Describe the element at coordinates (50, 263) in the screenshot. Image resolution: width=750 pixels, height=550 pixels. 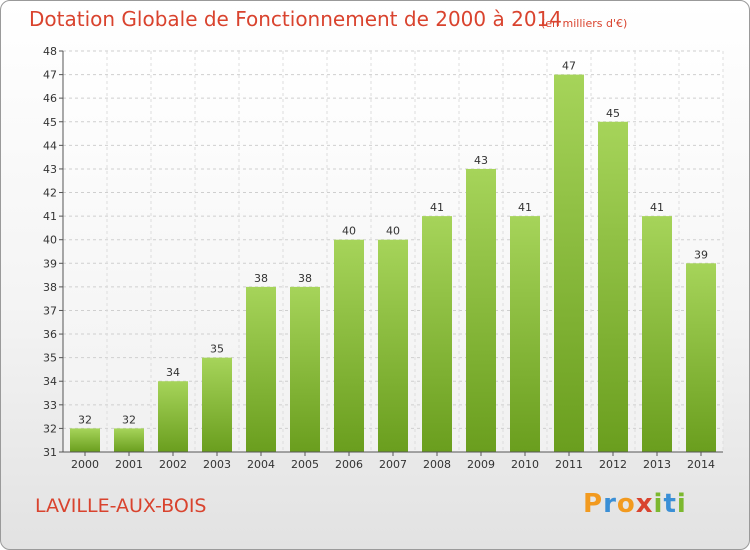
I see `y-tick-label: 39` at that location.